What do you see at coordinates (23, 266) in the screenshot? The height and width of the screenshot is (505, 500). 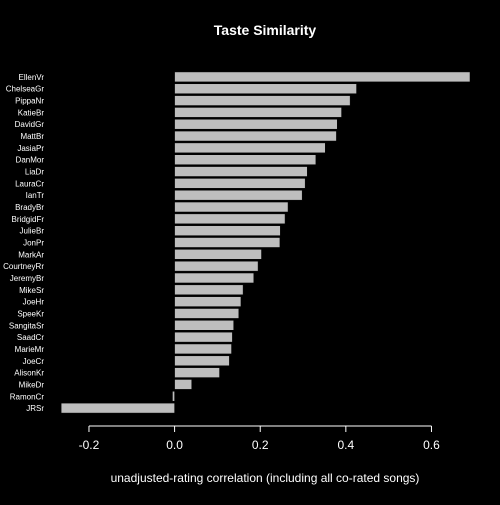 I see `category-label-CourtneyRr: CourtneyRr` at bounding box center [23, 266].